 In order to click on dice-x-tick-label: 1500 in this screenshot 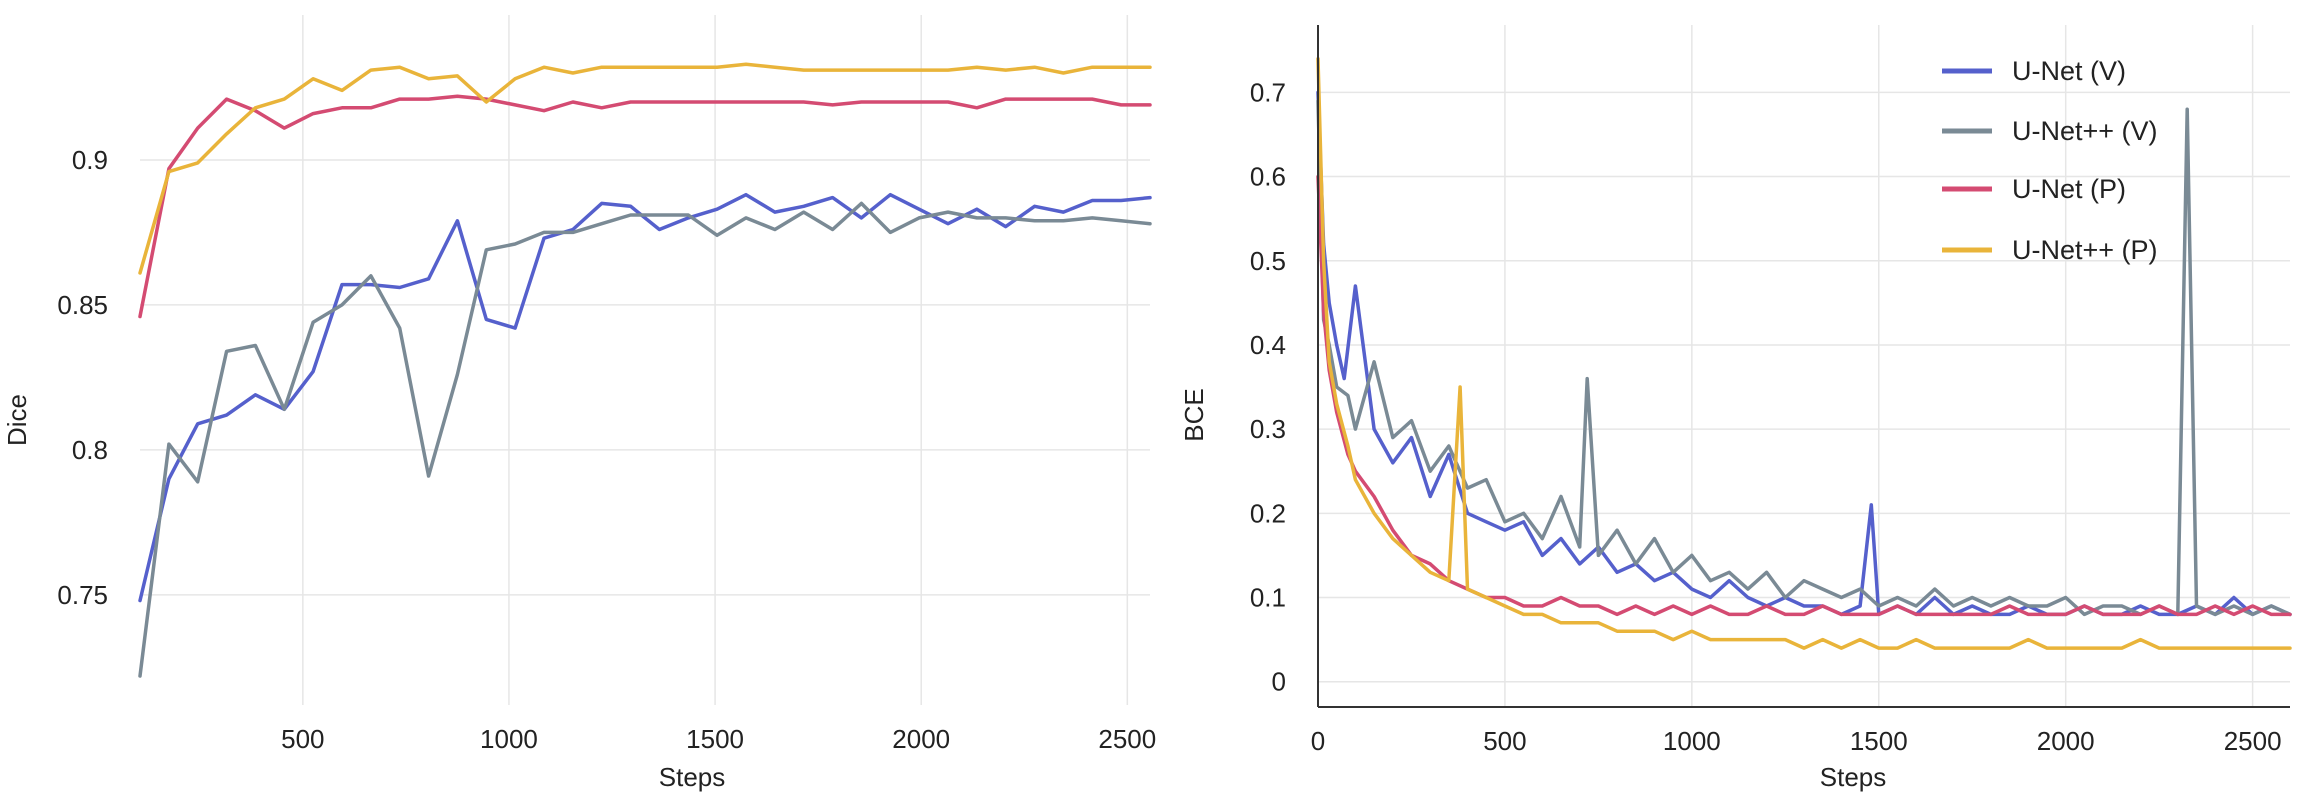, I will do `click(715, 739)`.